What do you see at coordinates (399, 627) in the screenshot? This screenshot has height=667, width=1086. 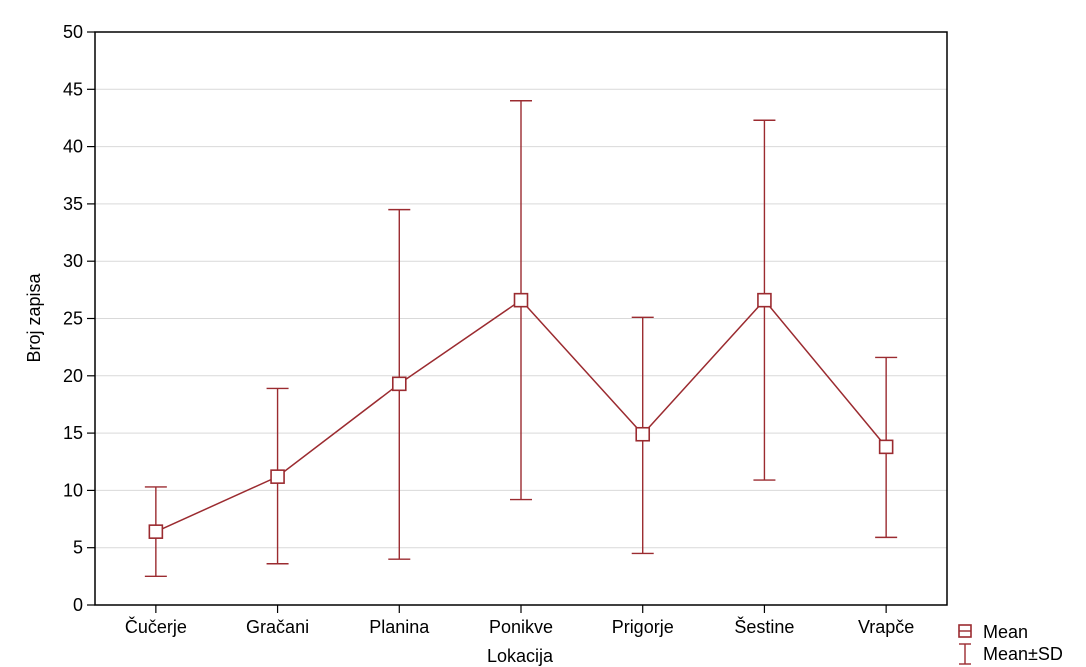 I see `x-tick-label: Planina` at bounding box center [399, 627].